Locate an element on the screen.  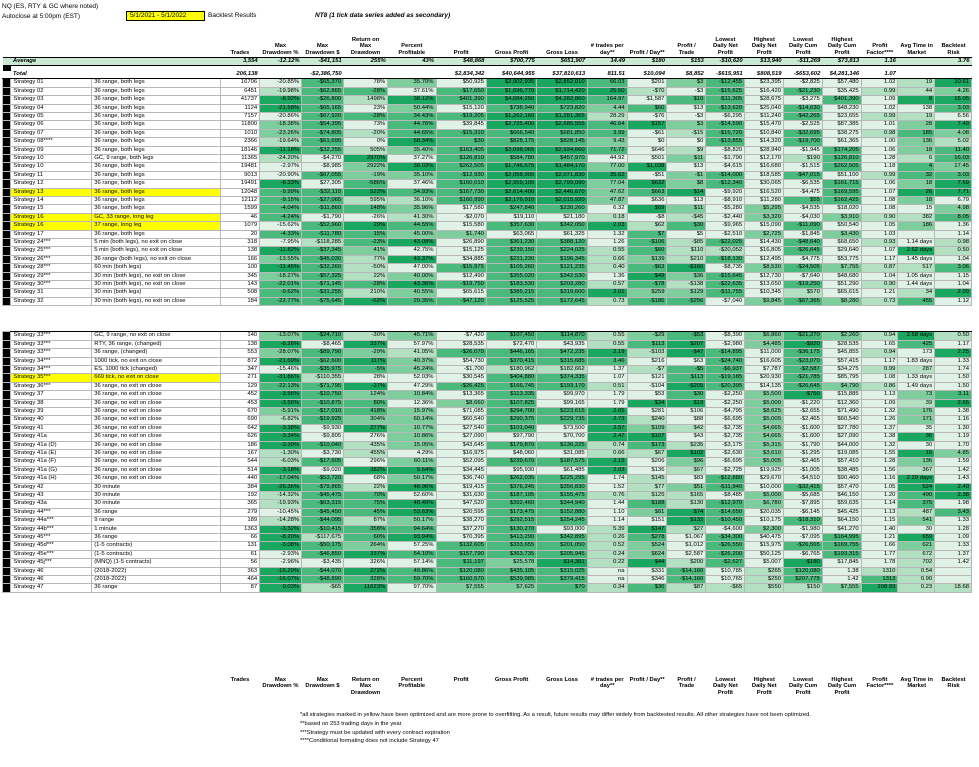
cell: -9.62% is located at coordinates (281, 293).